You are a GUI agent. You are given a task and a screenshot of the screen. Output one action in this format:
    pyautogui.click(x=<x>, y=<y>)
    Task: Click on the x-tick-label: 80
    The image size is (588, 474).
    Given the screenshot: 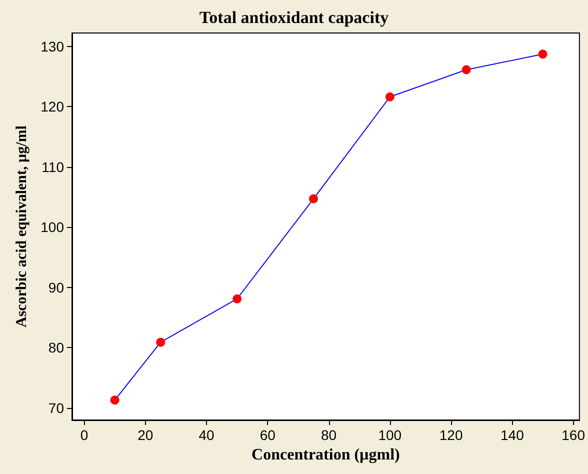 What is the action you would take?
    pyautogui.click(x=328, y=435)
    